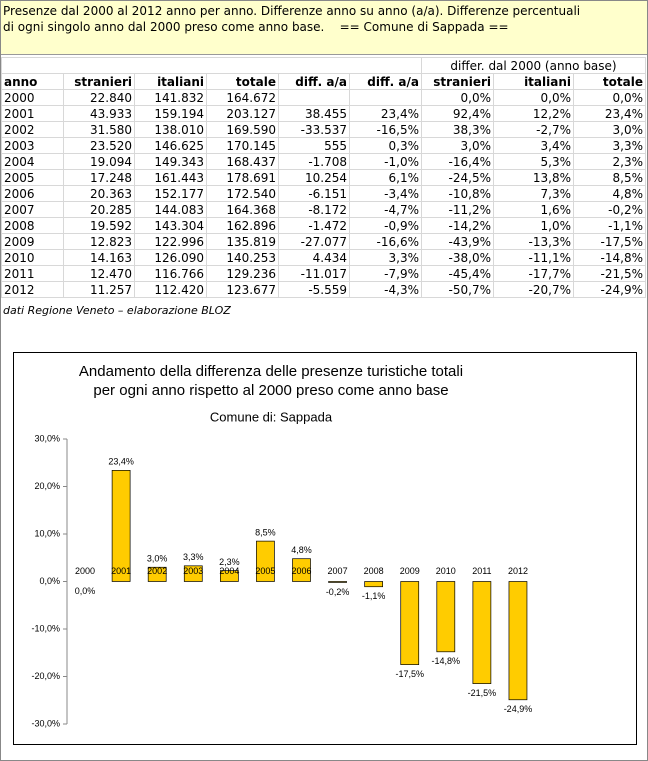 The height and width of the screenshot is (761, 648). I want to click on cell: 38.455, so click(314, 113).